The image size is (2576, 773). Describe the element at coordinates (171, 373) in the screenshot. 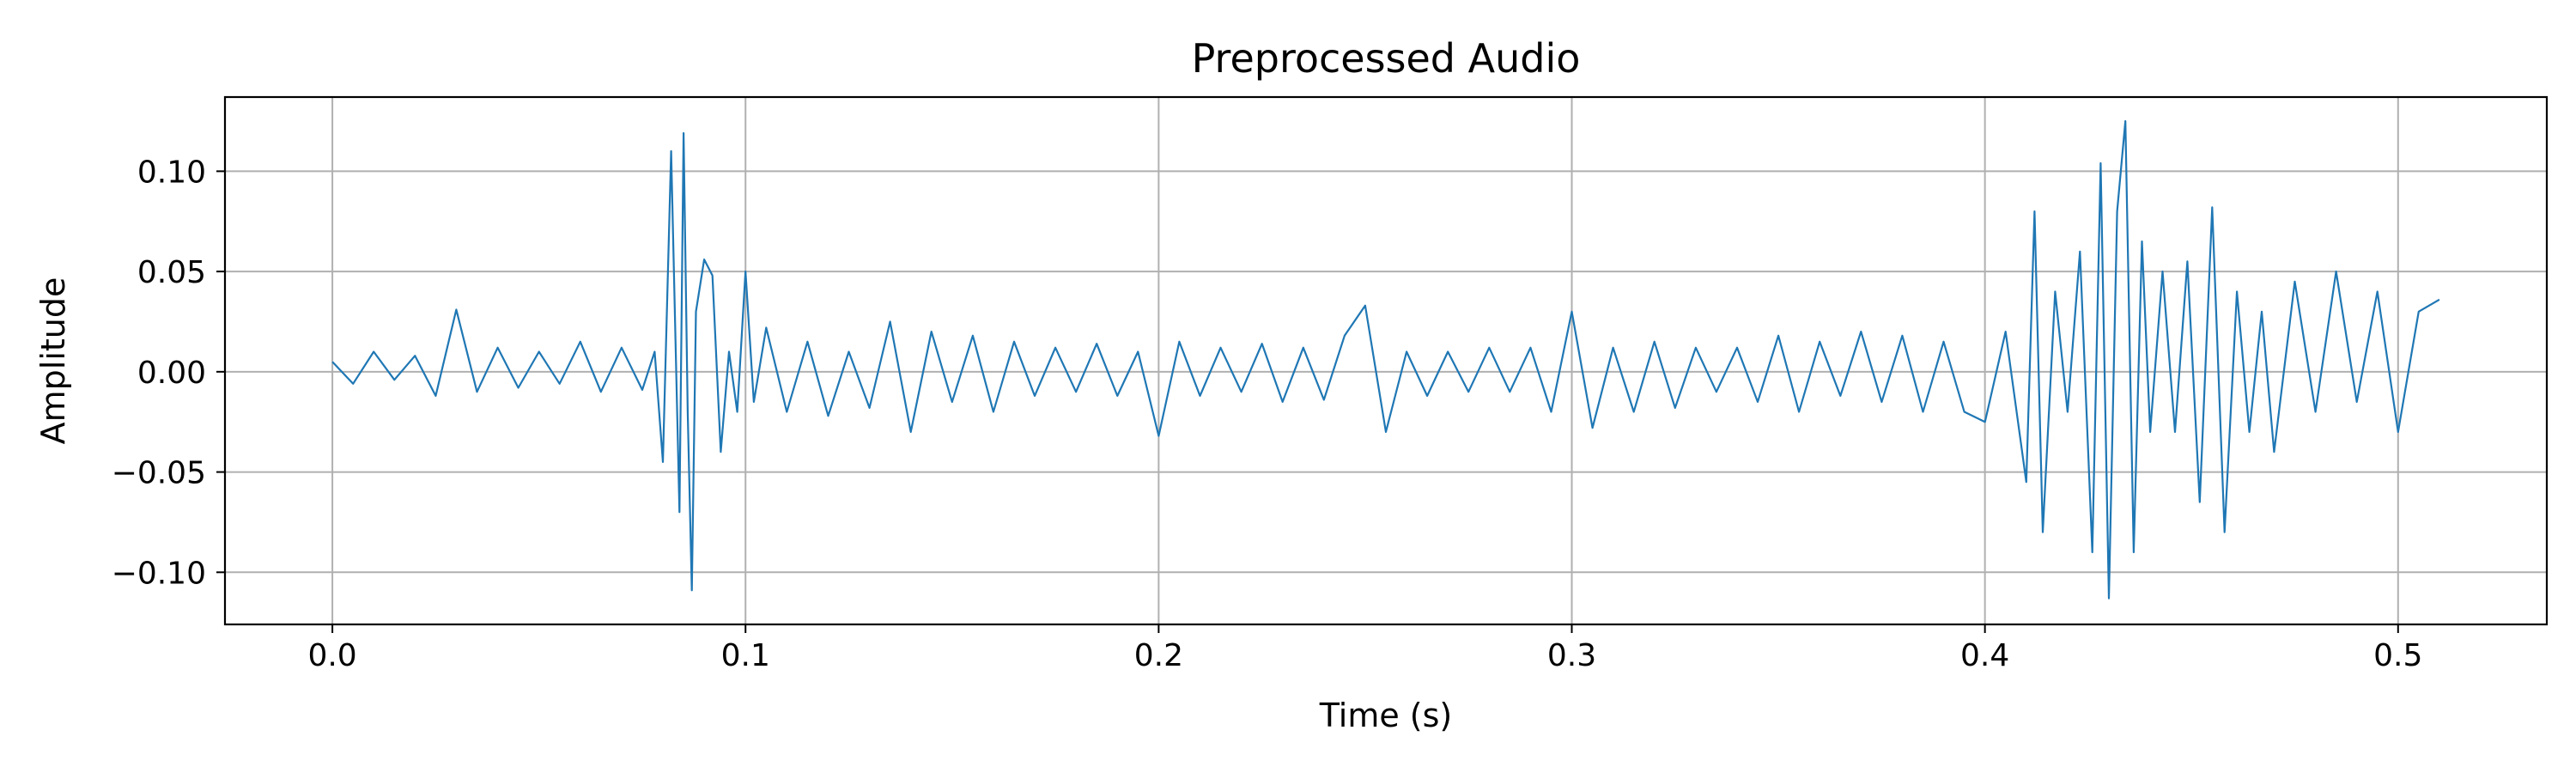

I see `y-tick-label: 0.00` at that location.